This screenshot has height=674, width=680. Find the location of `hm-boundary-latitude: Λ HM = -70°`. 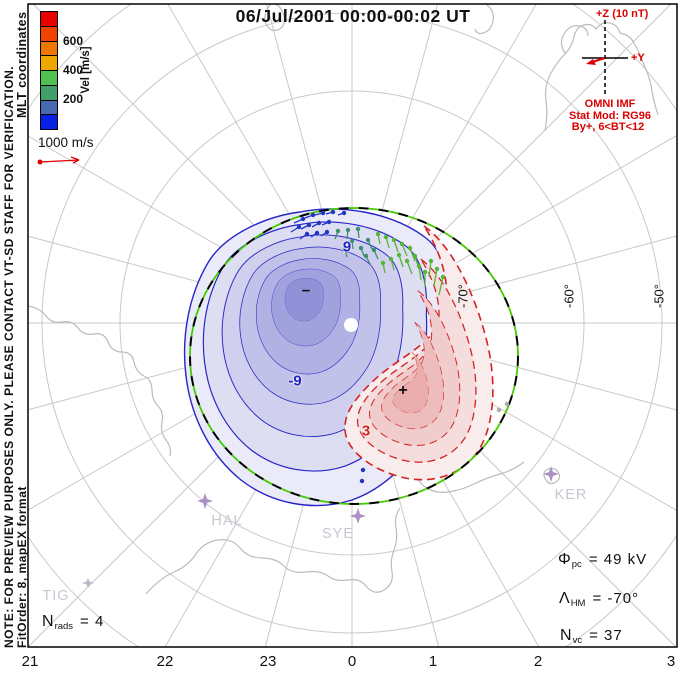

hm-boundary-latitude: Λ HM = -70° is located at coordinates (599, 599).